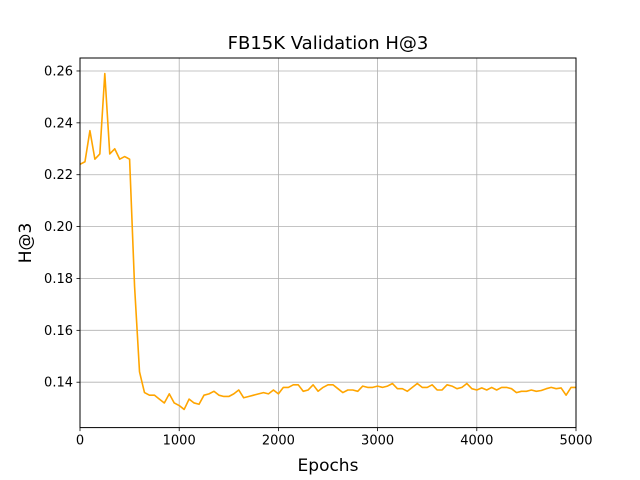  What do you see at coordinates (58, 175) in the screenshot?
I see `y-tick-label: 0.22` at bounding box center [58, 175].